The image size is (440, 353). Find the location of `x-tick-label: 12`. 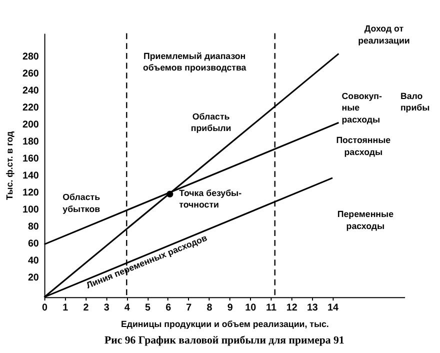

x-tick-label: 12 is located at coordinates (292, 308).